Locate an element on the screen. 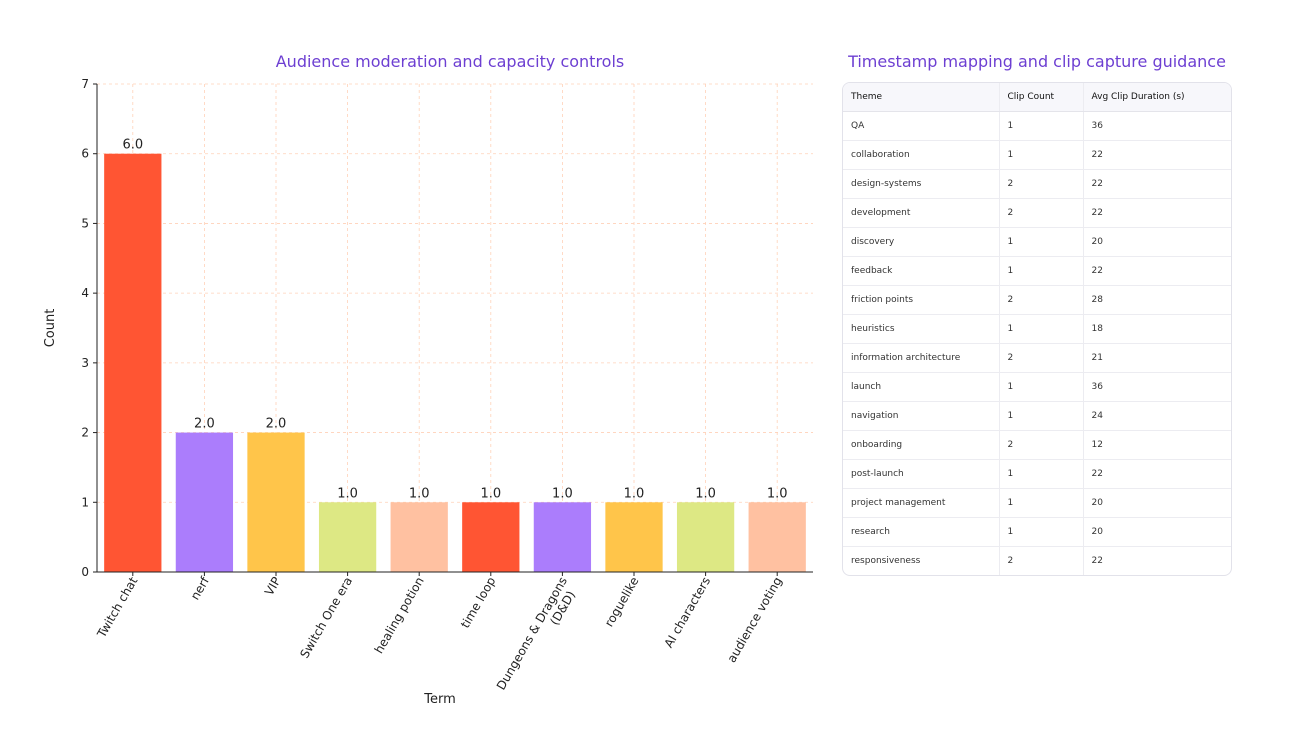  theme-cell: QA is located at coordinates (921, 126).